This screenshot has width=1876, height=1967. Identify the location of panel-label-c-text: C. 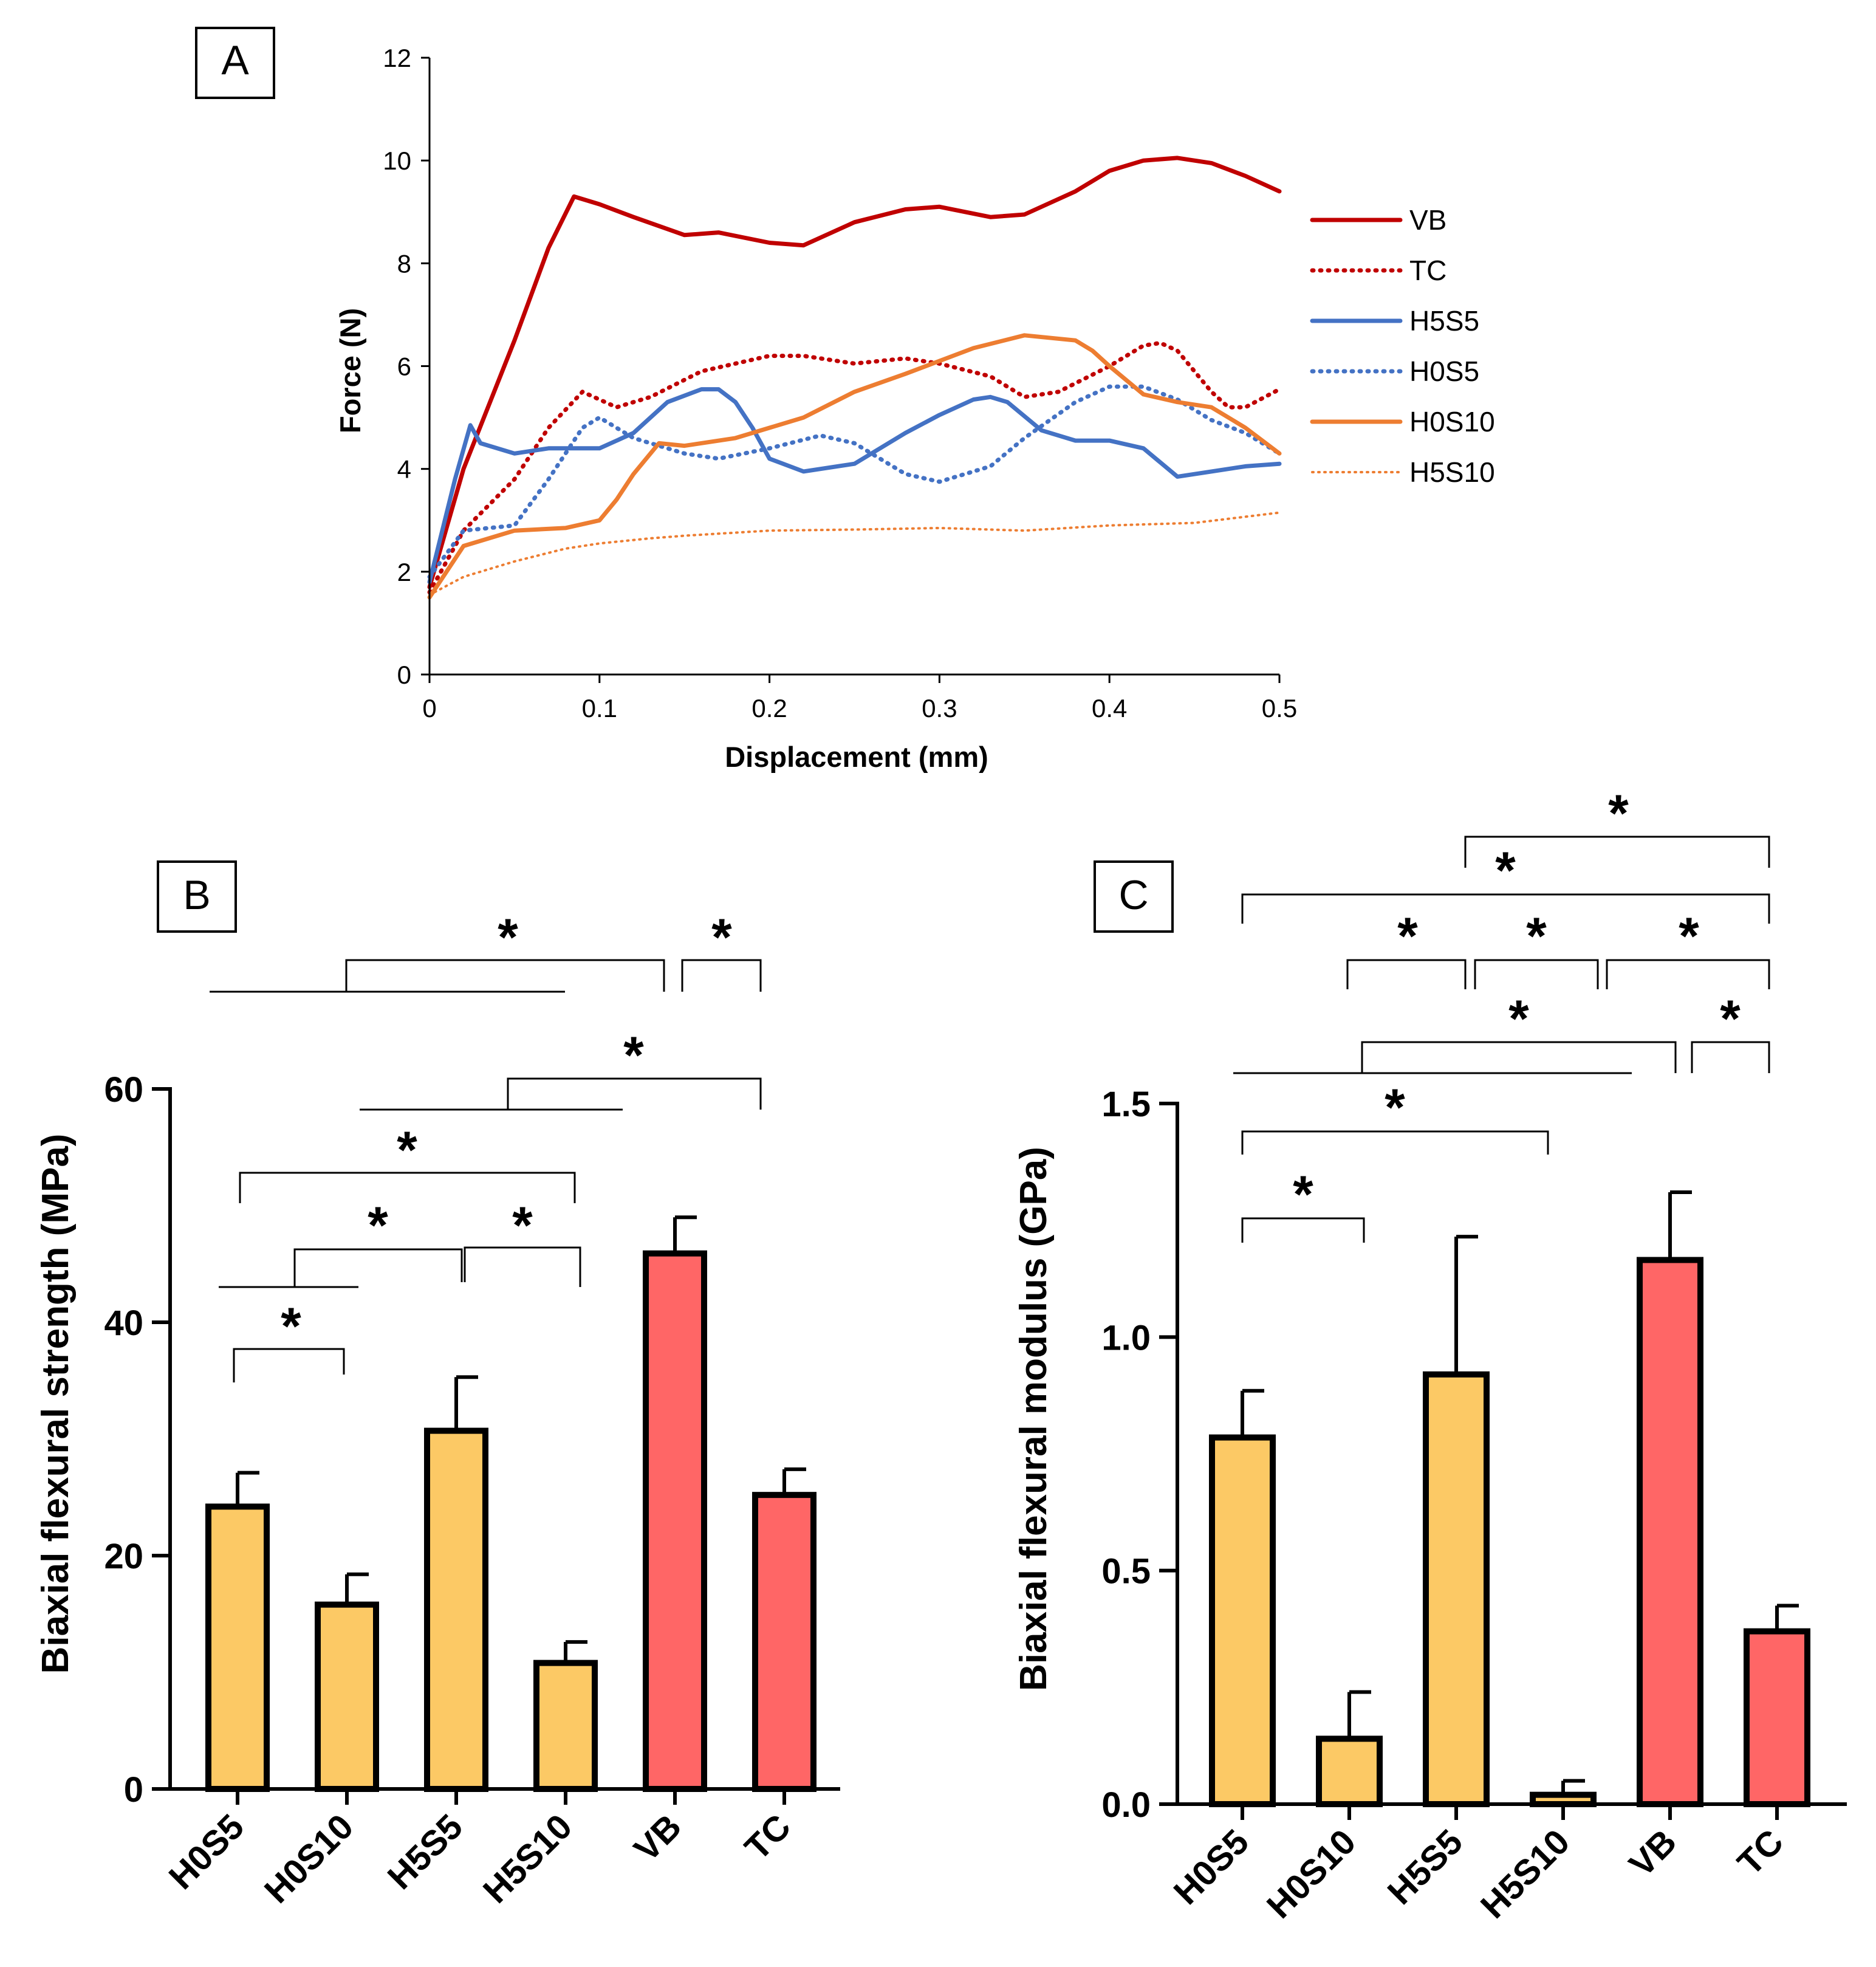
(1133, 895).